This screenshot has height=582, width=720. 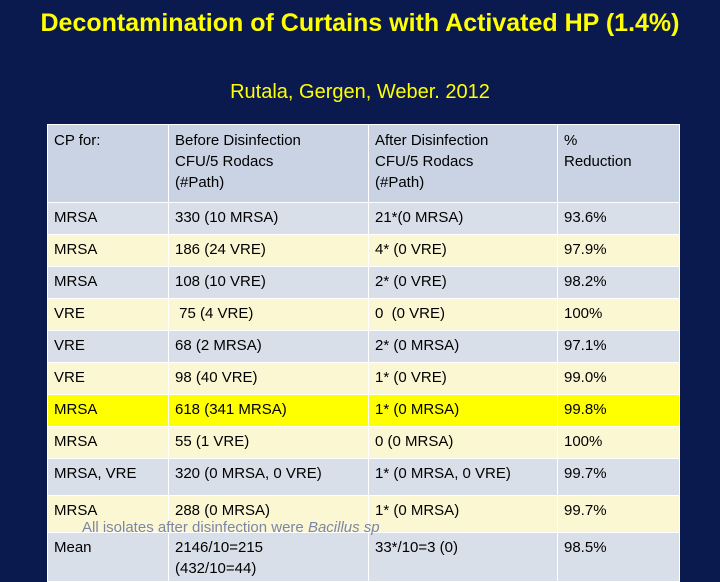 I want to click on cell-after: 2* (0 MRSA), so click(x=463, y=346).